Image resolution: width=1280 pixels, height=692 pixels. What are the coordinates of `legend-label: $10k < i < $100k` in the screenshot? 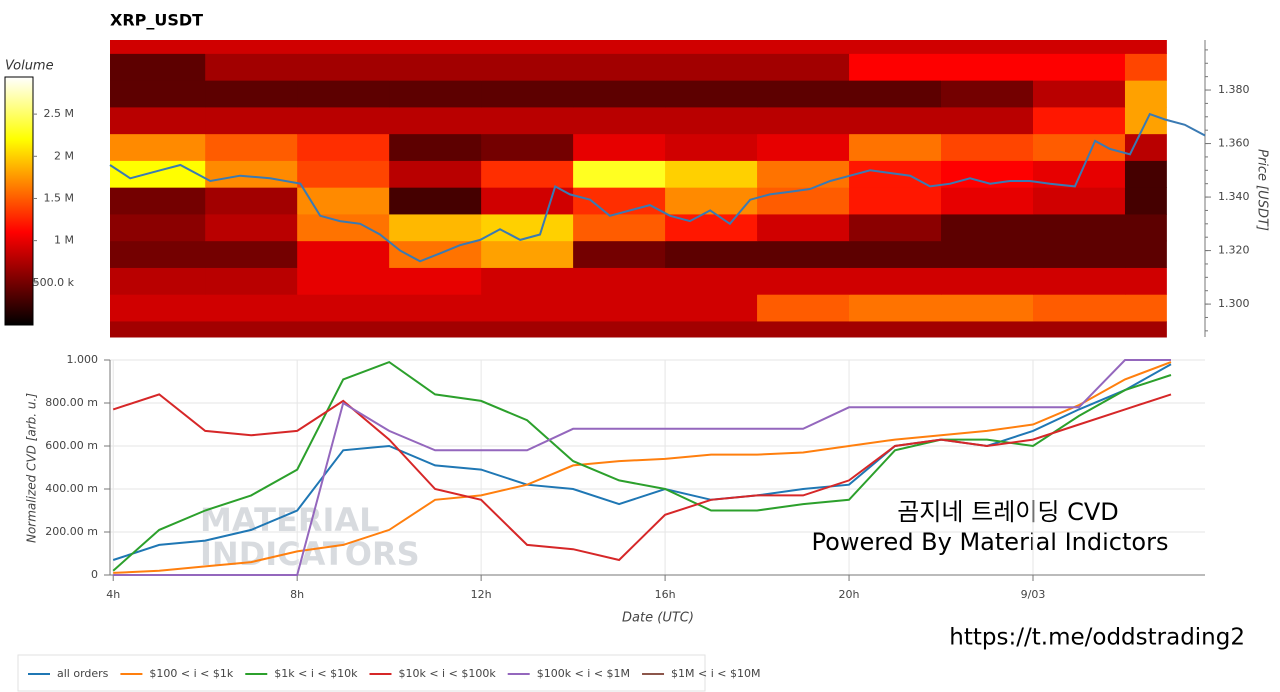 It's located at (447, 673).